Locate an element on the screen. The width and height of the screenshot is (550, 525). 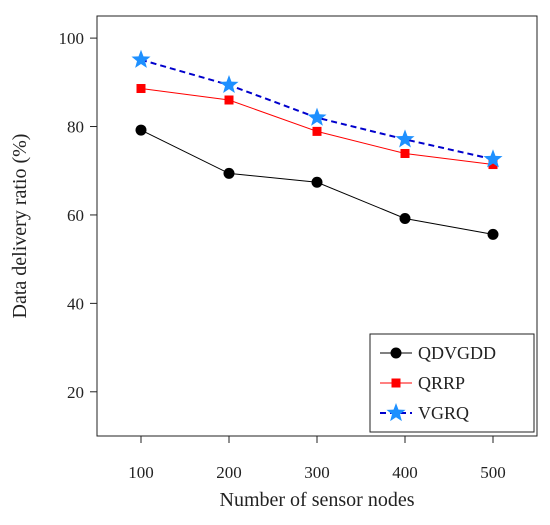
y-tick-label: 40 is located at coordinates (75, 303).